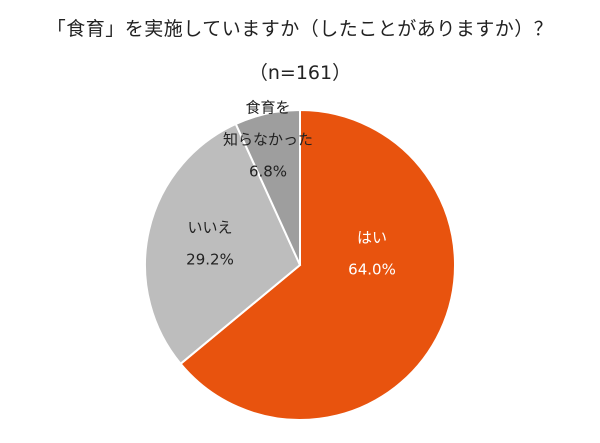 The image size is (600, 443). Describe the element at coordinates (268, 172) in the screenshot. I see `slice-value-label-2: 6.8%` at that location.